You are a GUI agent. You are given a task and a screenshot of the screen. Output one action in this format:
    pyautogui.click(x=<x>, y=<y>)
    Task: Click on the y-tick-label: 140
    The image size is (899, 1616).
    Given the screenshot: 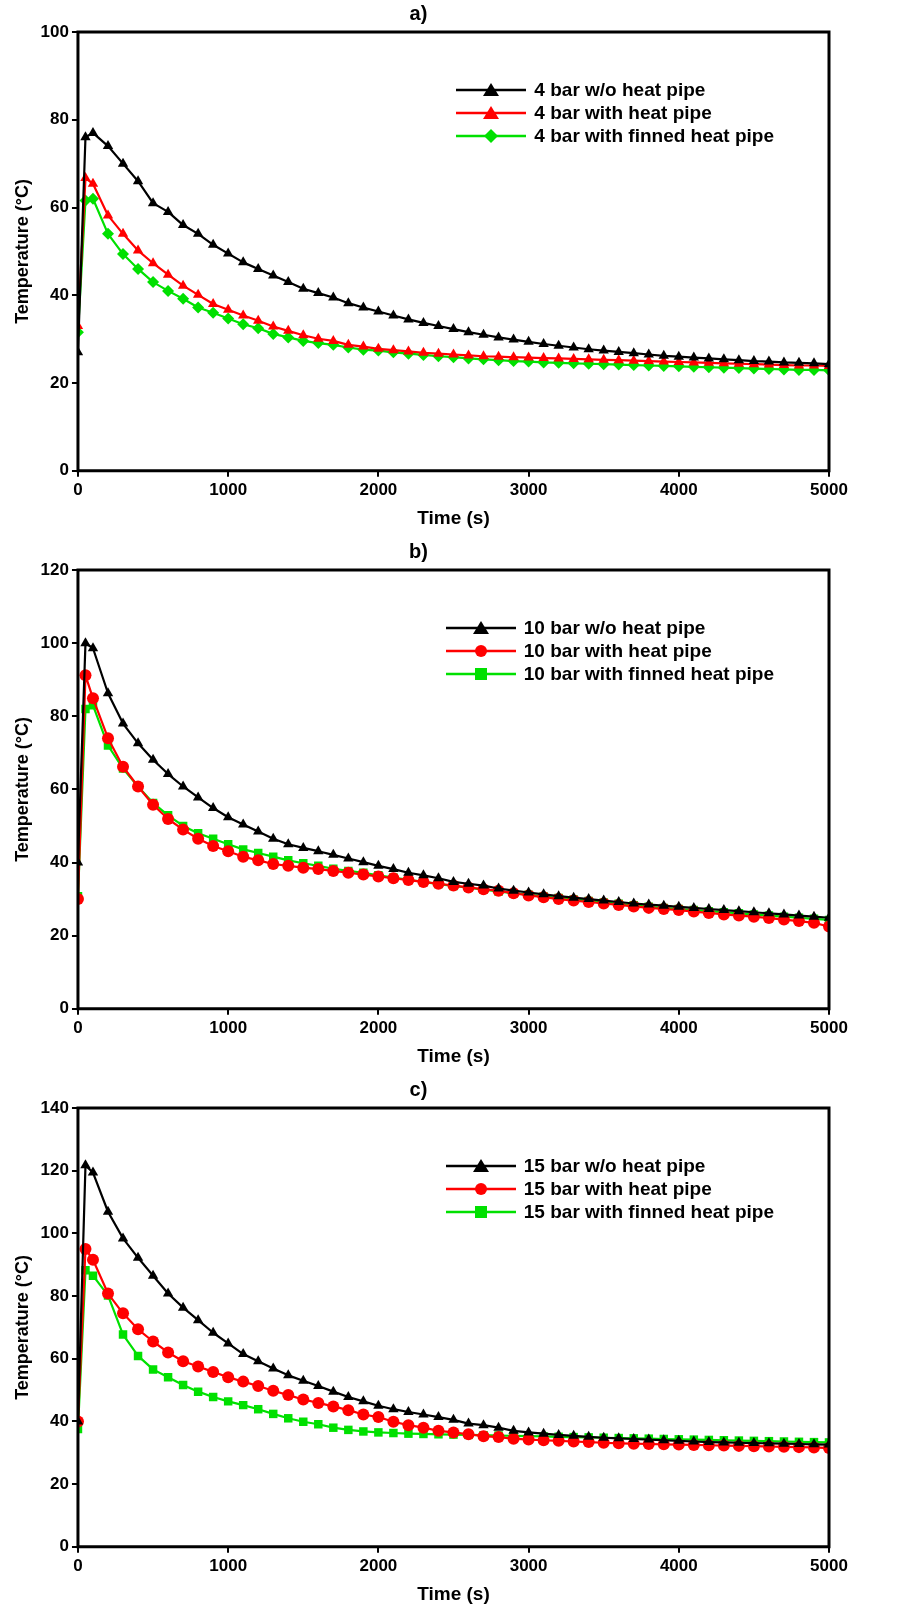 What is the action you would take?
    pyautogui.click(x=54, y=1107)
    